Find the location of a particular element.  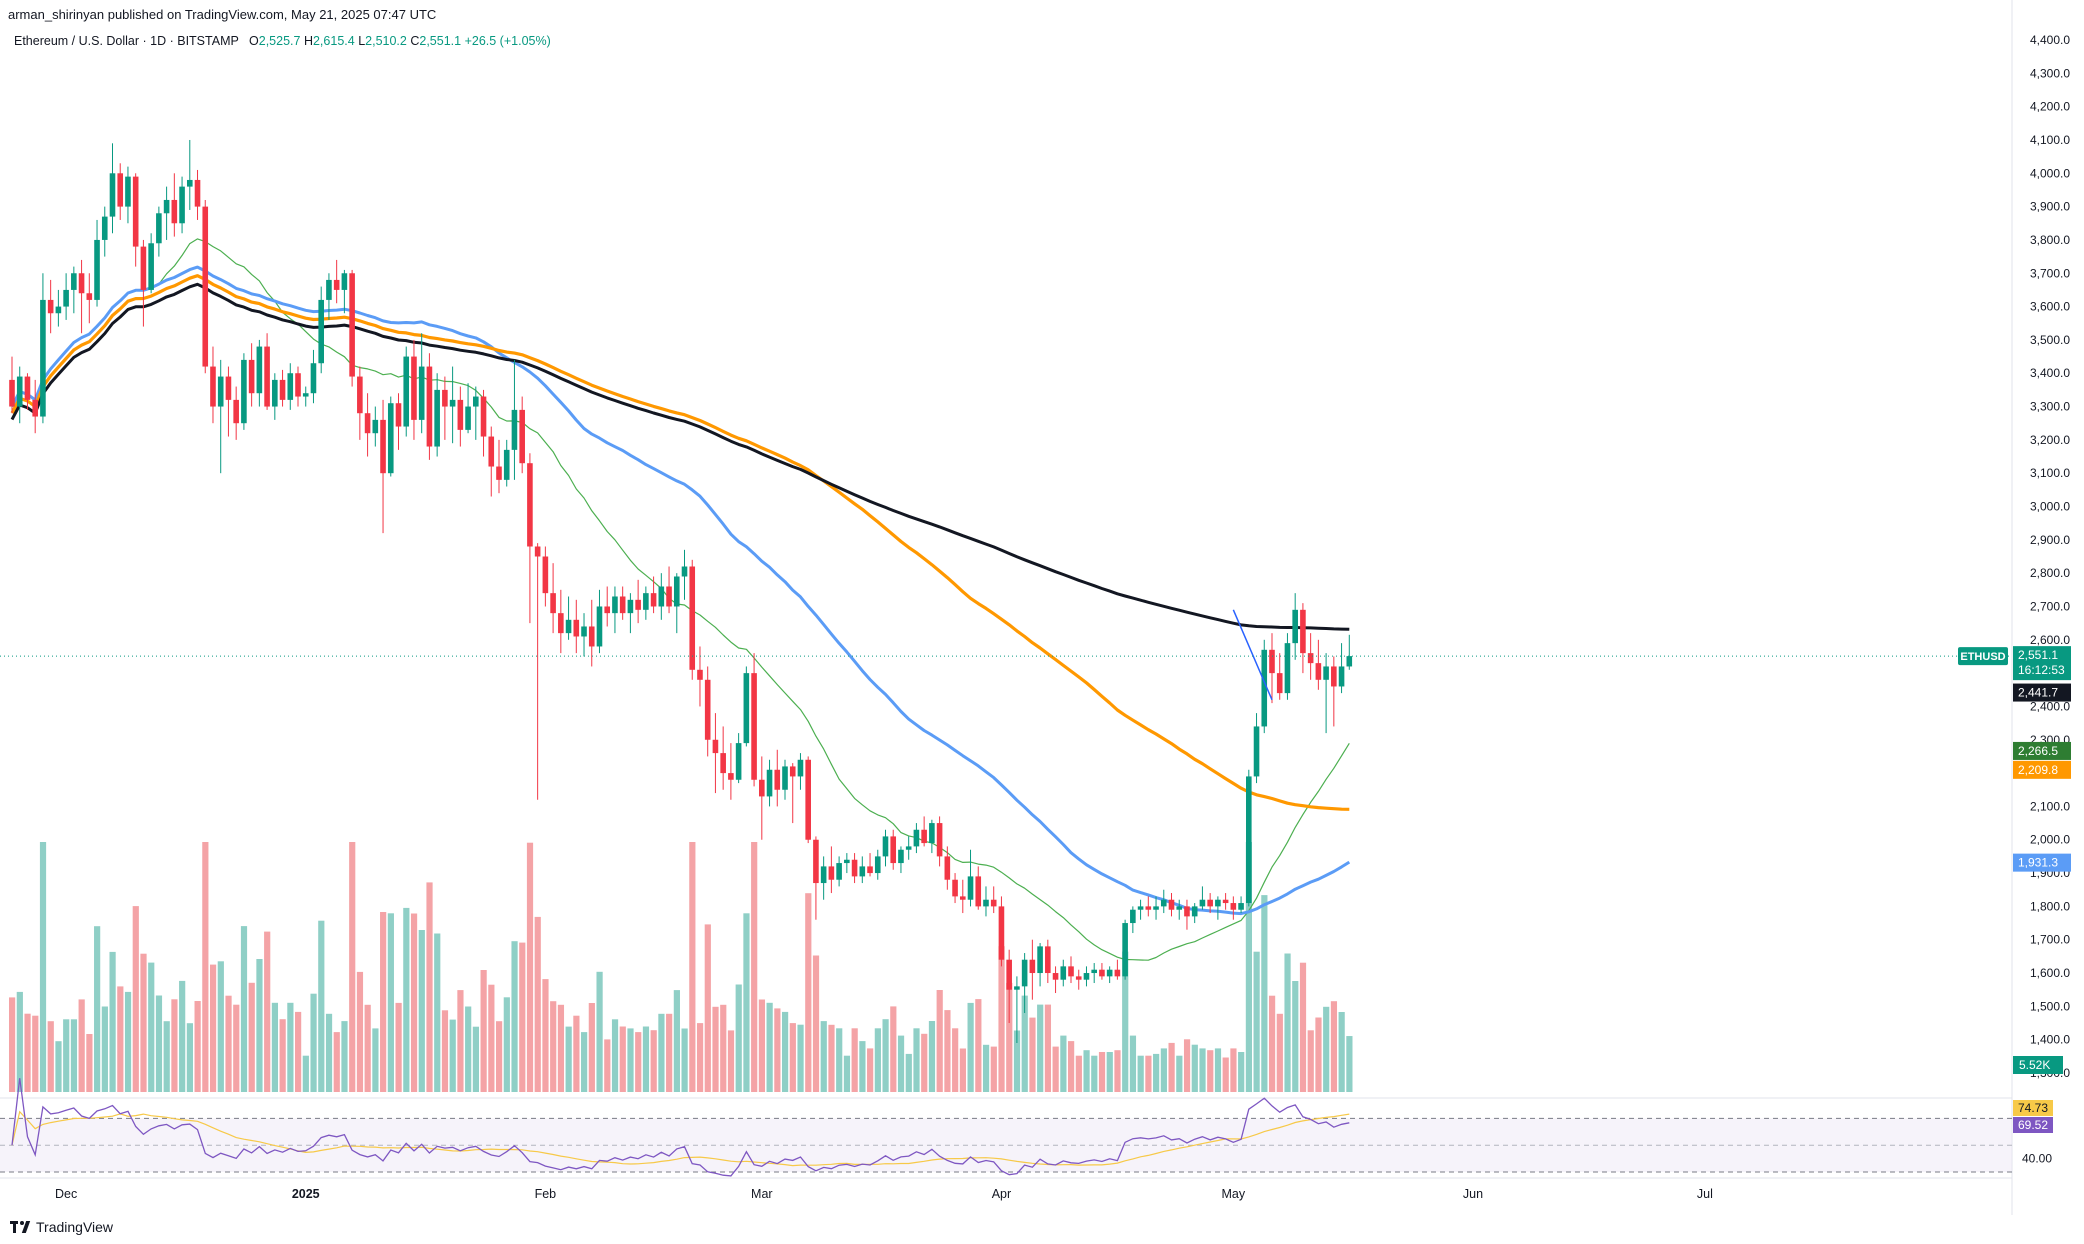

volume-value: 5.52K is located at coordinates (2034, 1065).